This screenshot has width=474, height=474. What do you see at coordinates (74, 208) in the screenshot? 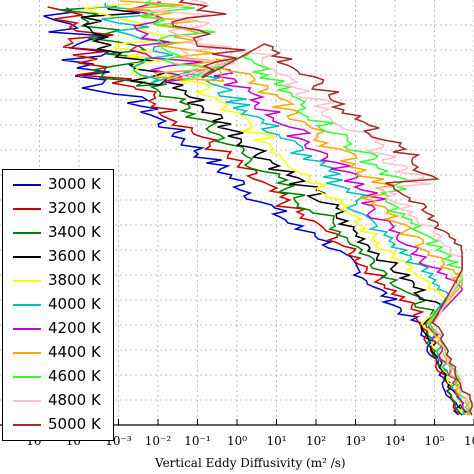
I see `legend-label: 3200 K` at bounding box center [74, 208].